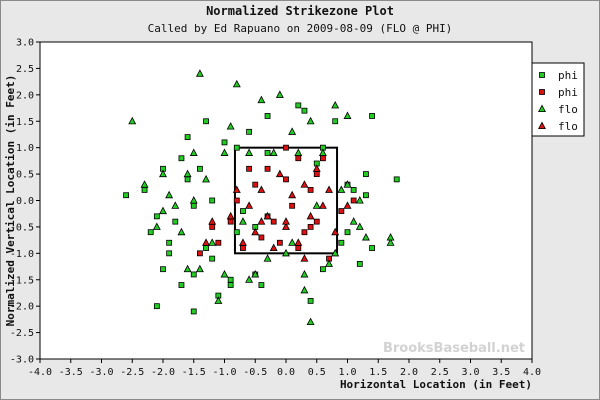  I want to click on chart-title: Normalized Strikezone Plot, so click(300, 11).